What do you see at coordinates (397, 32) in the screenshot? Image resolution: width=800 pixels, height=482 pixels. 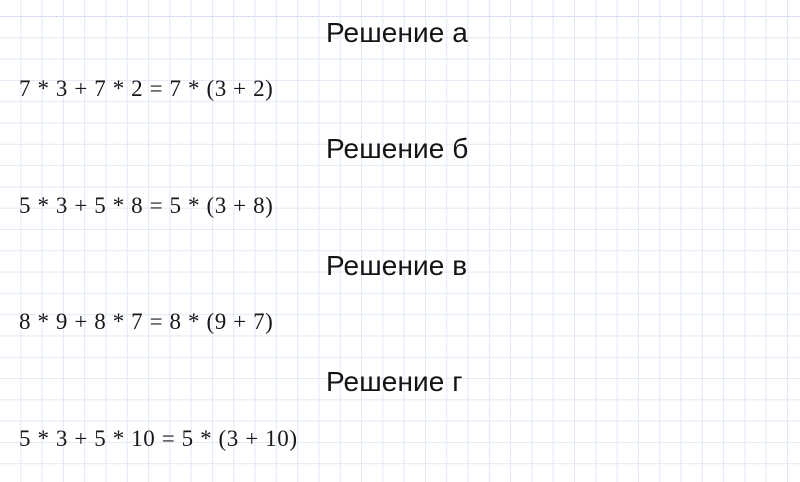 I see `solution-heading-a: Решение а` at bounding box center [397, 32].